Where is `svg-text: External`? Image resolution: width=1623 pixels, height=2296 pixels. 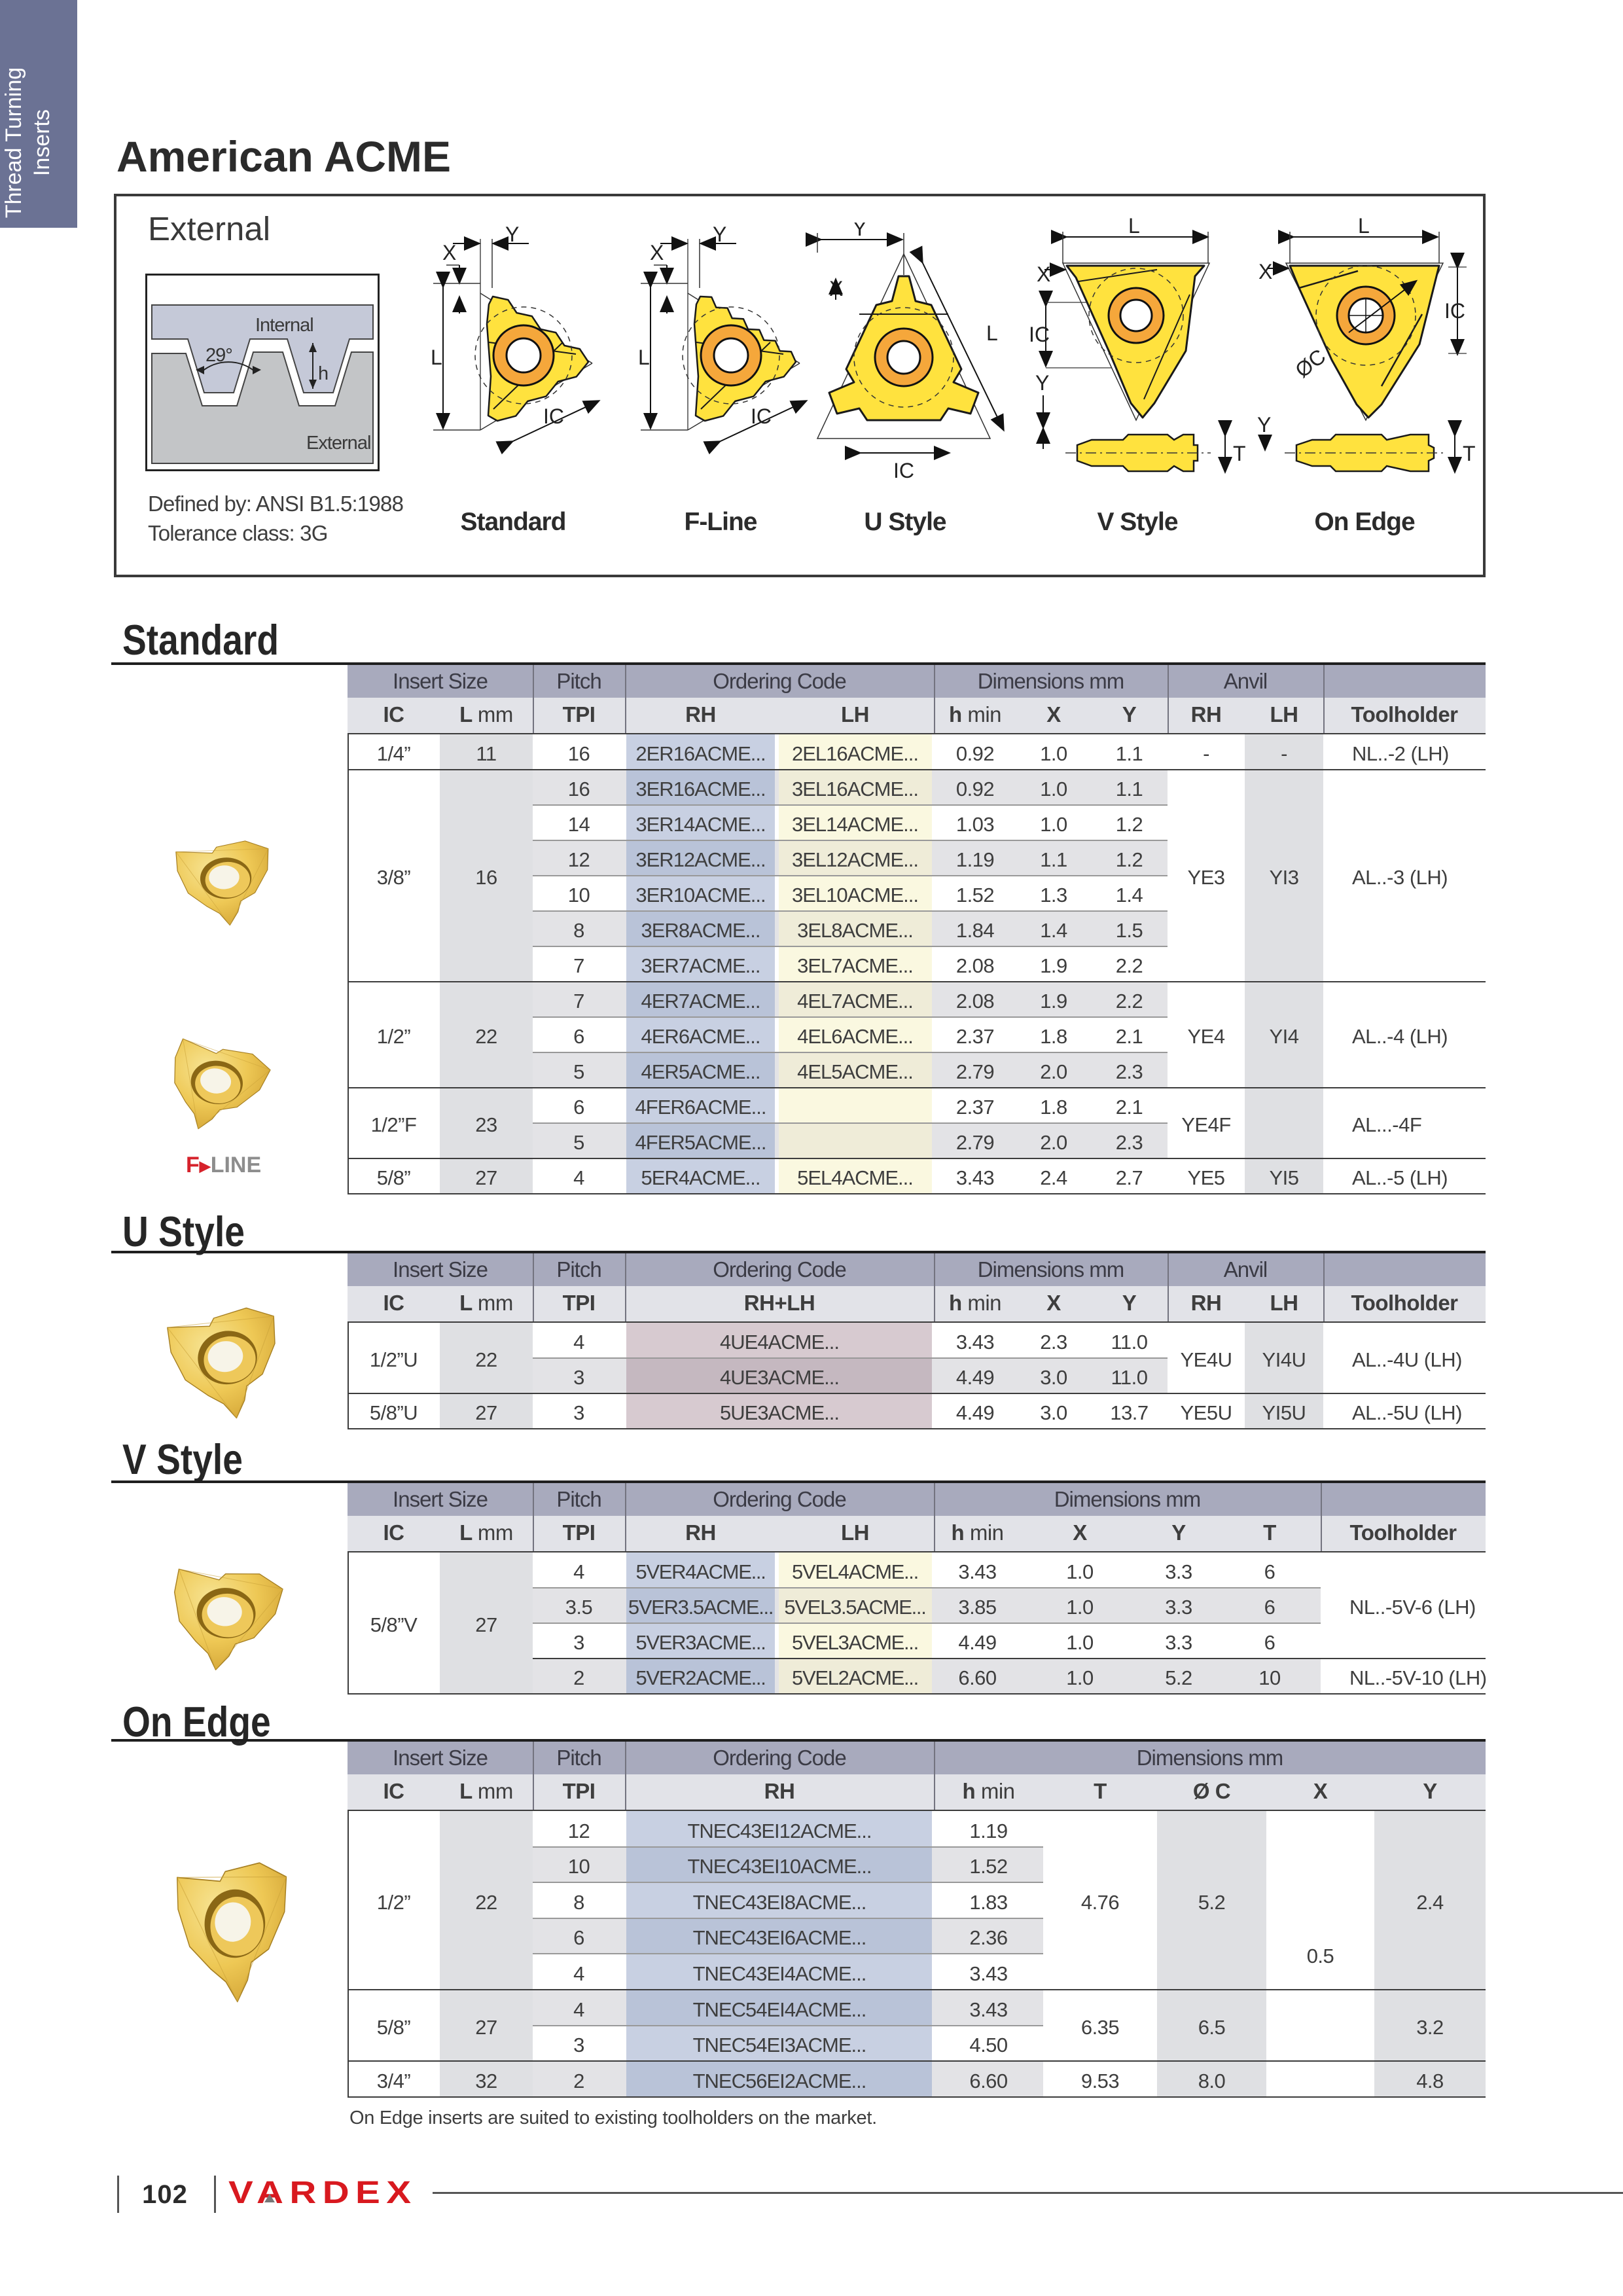 svg-text: External is located at coordinates (338, 443).